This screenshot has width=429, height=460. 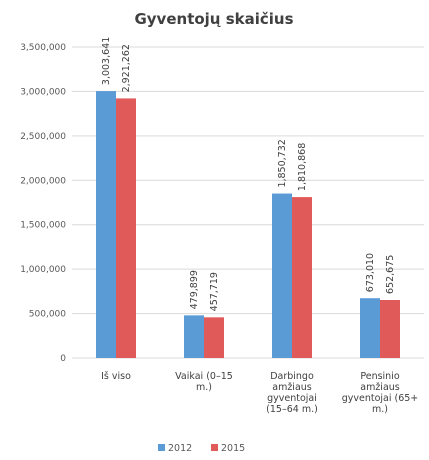 What do you see at coordinates (380, 398) in the screenshot?
I see `category-label: gyventojai (65+` at bounding box center [380, 398].